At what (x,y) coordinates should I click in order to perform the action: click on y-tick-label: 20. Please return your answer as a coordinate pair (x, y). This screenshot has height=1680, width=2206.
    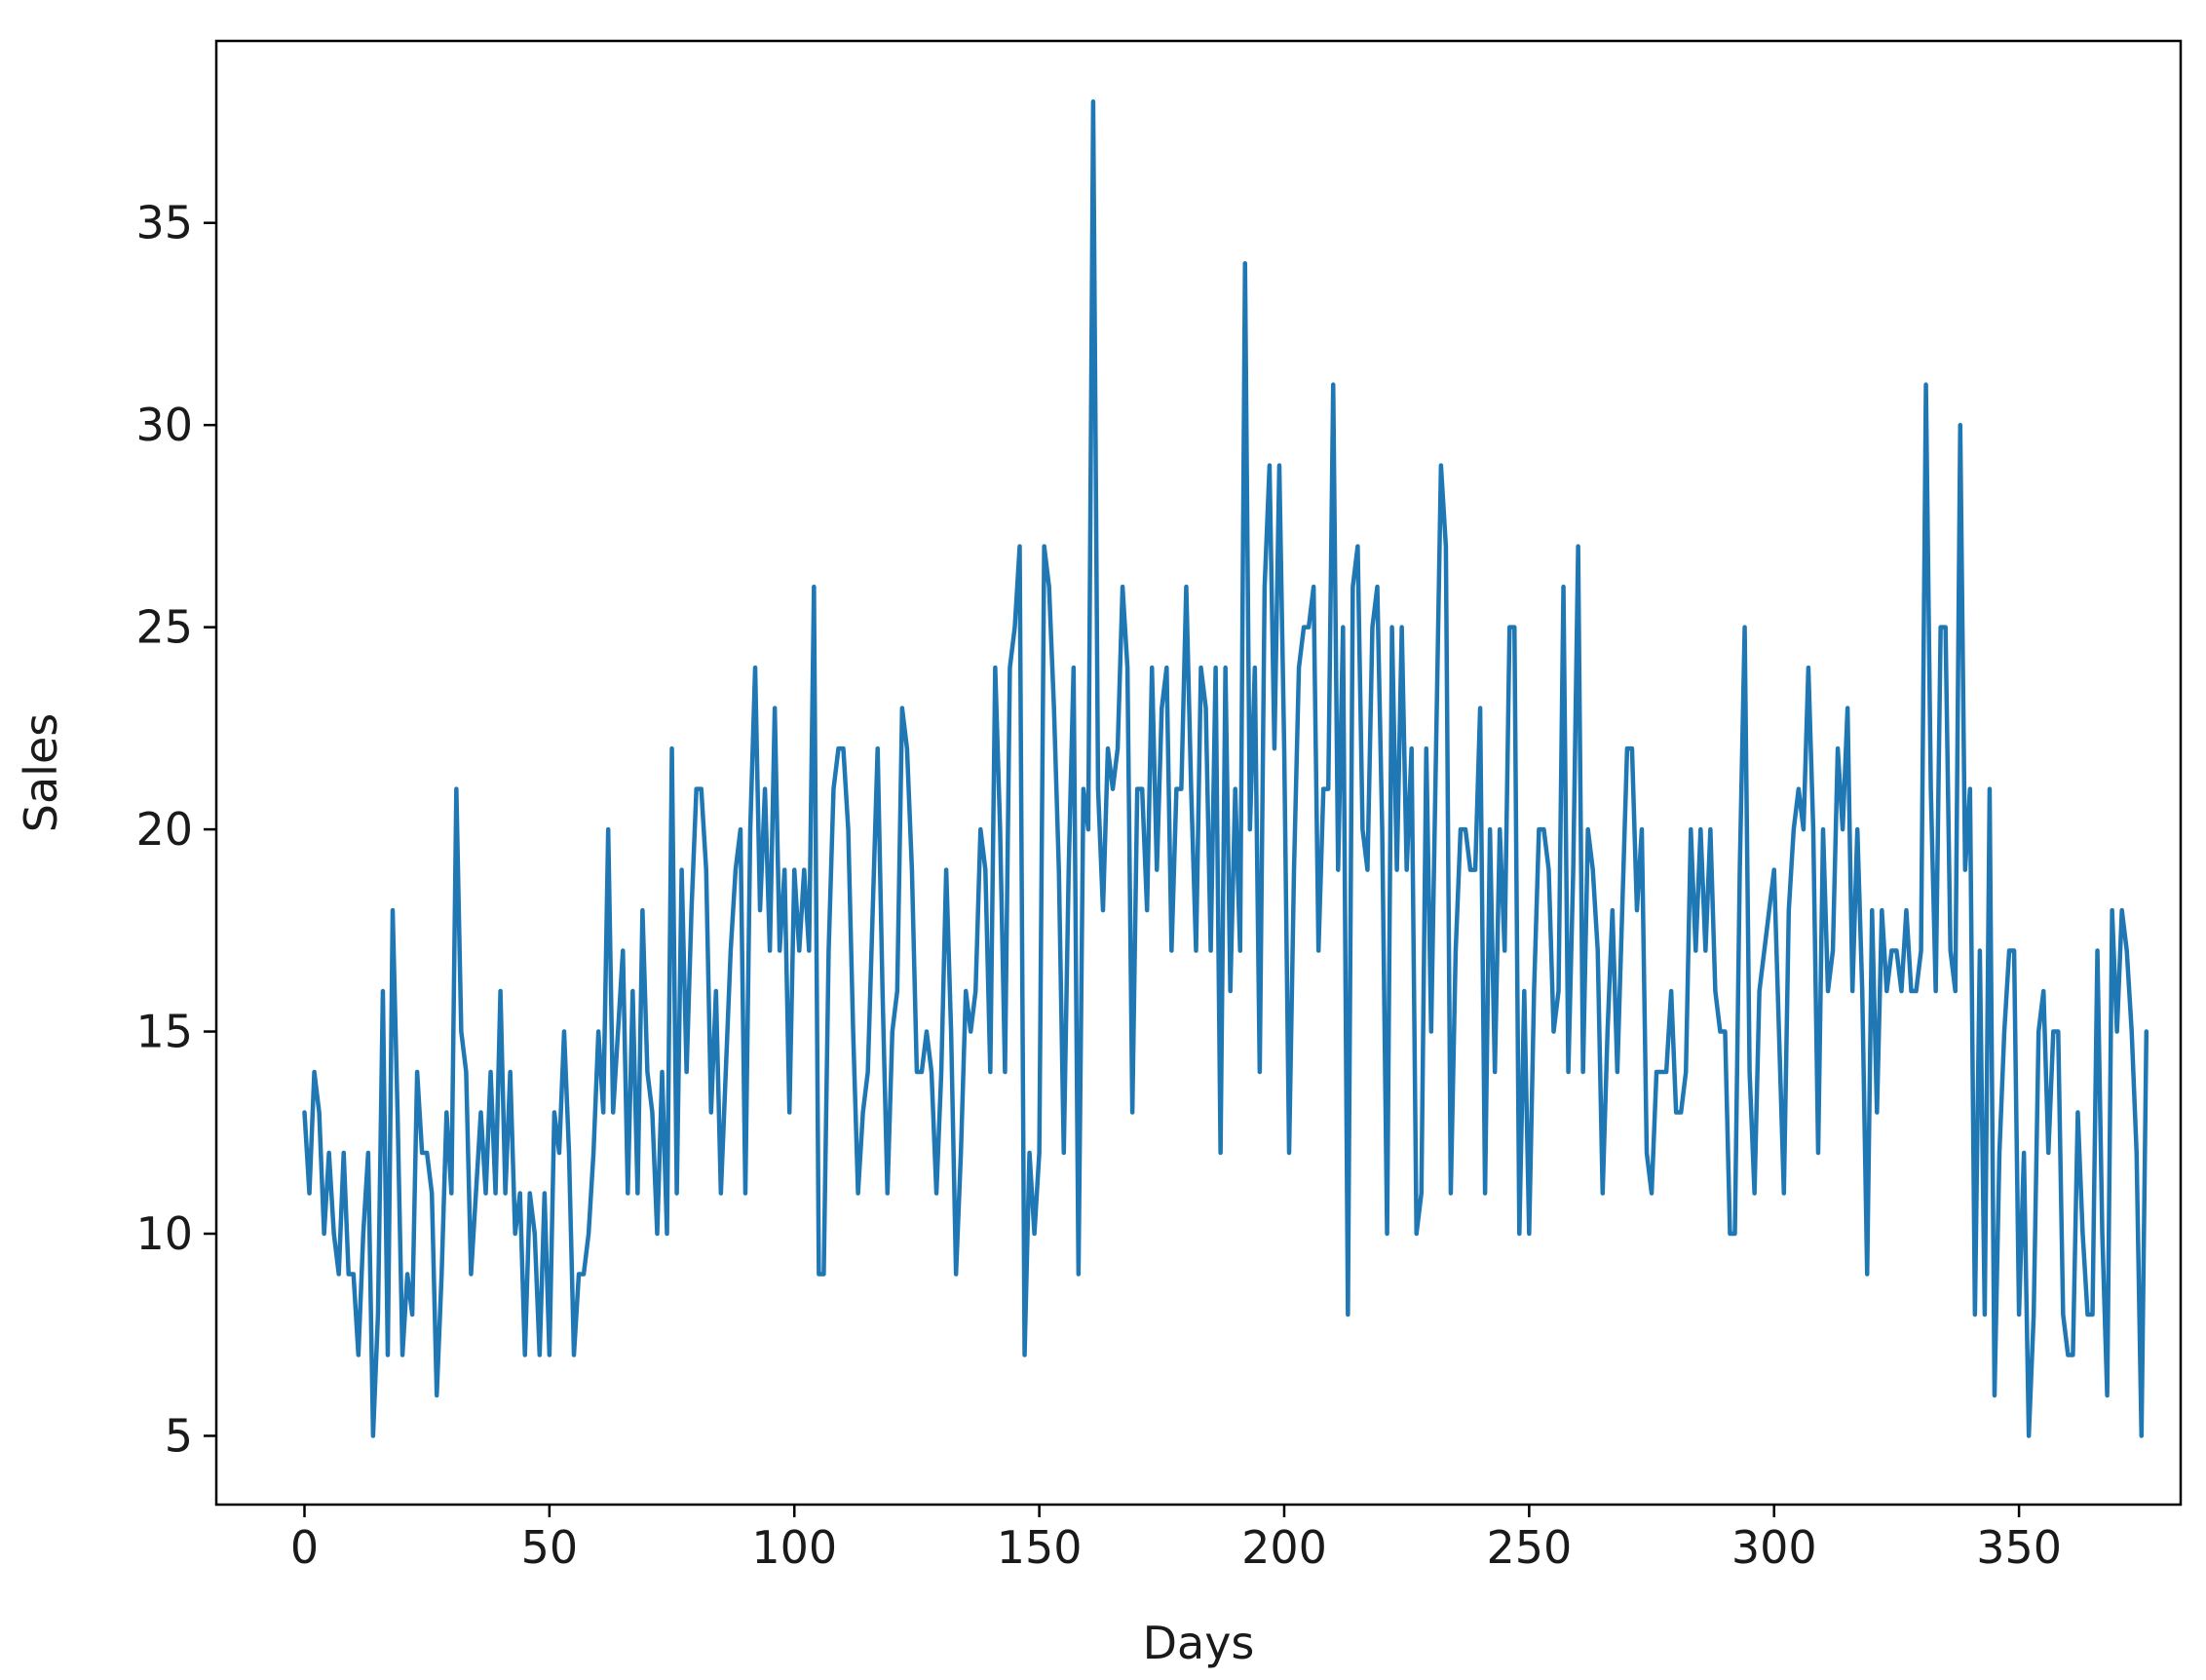
    Looking at the image, I should click on (164, 829).